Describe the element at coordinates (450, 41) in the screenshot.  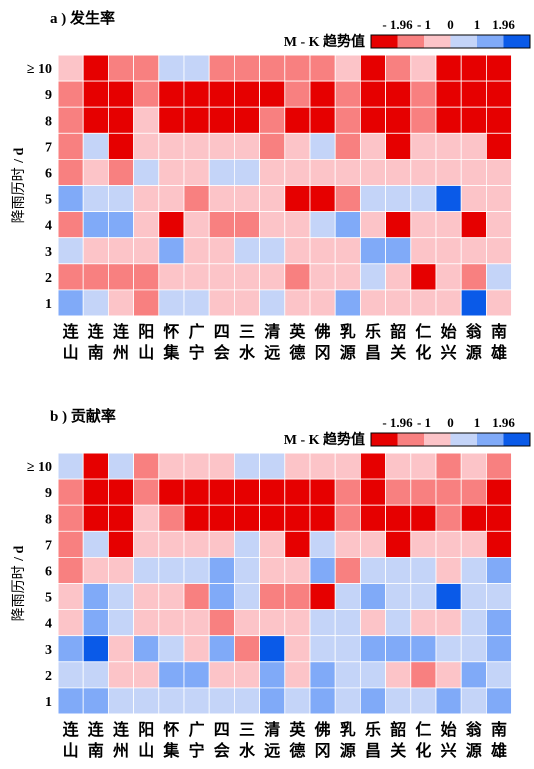
I see `legend-frame` at that location.